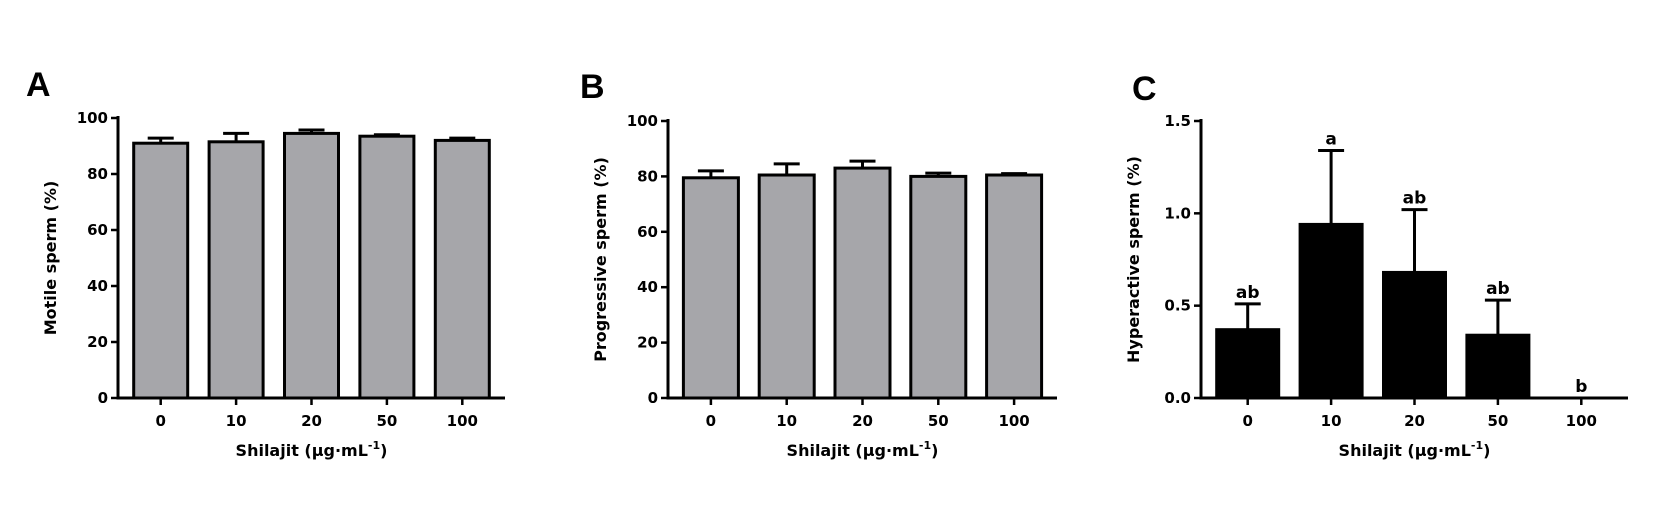  Describe the element at coordinates (1330, 140) in the screenshot. I see `significance-label: a` at that location.